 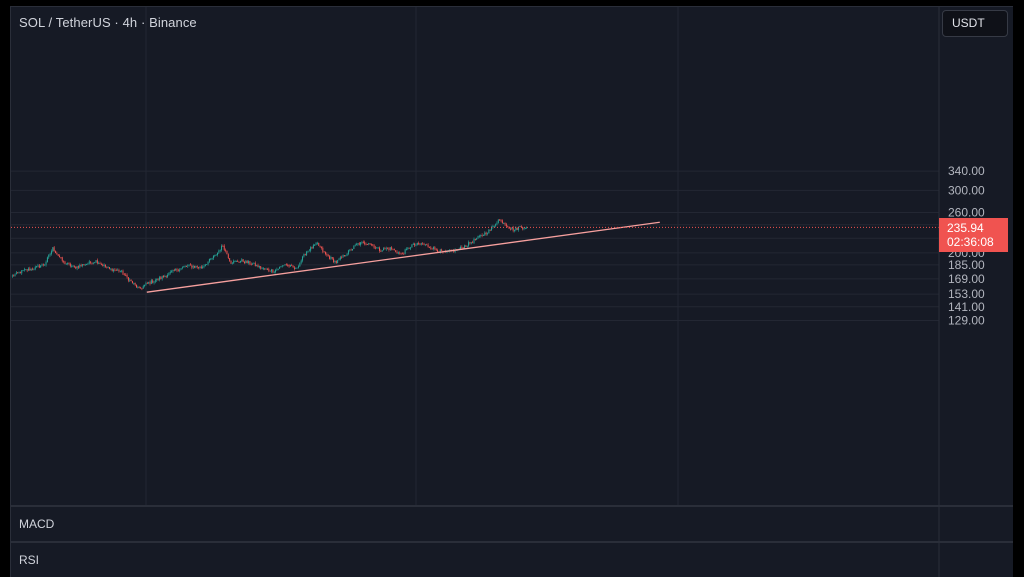 What do you see at coordinates (966, 190) in the screenshot?
I see `y-tick-label: 300.00` at bounding box center [966, 190].